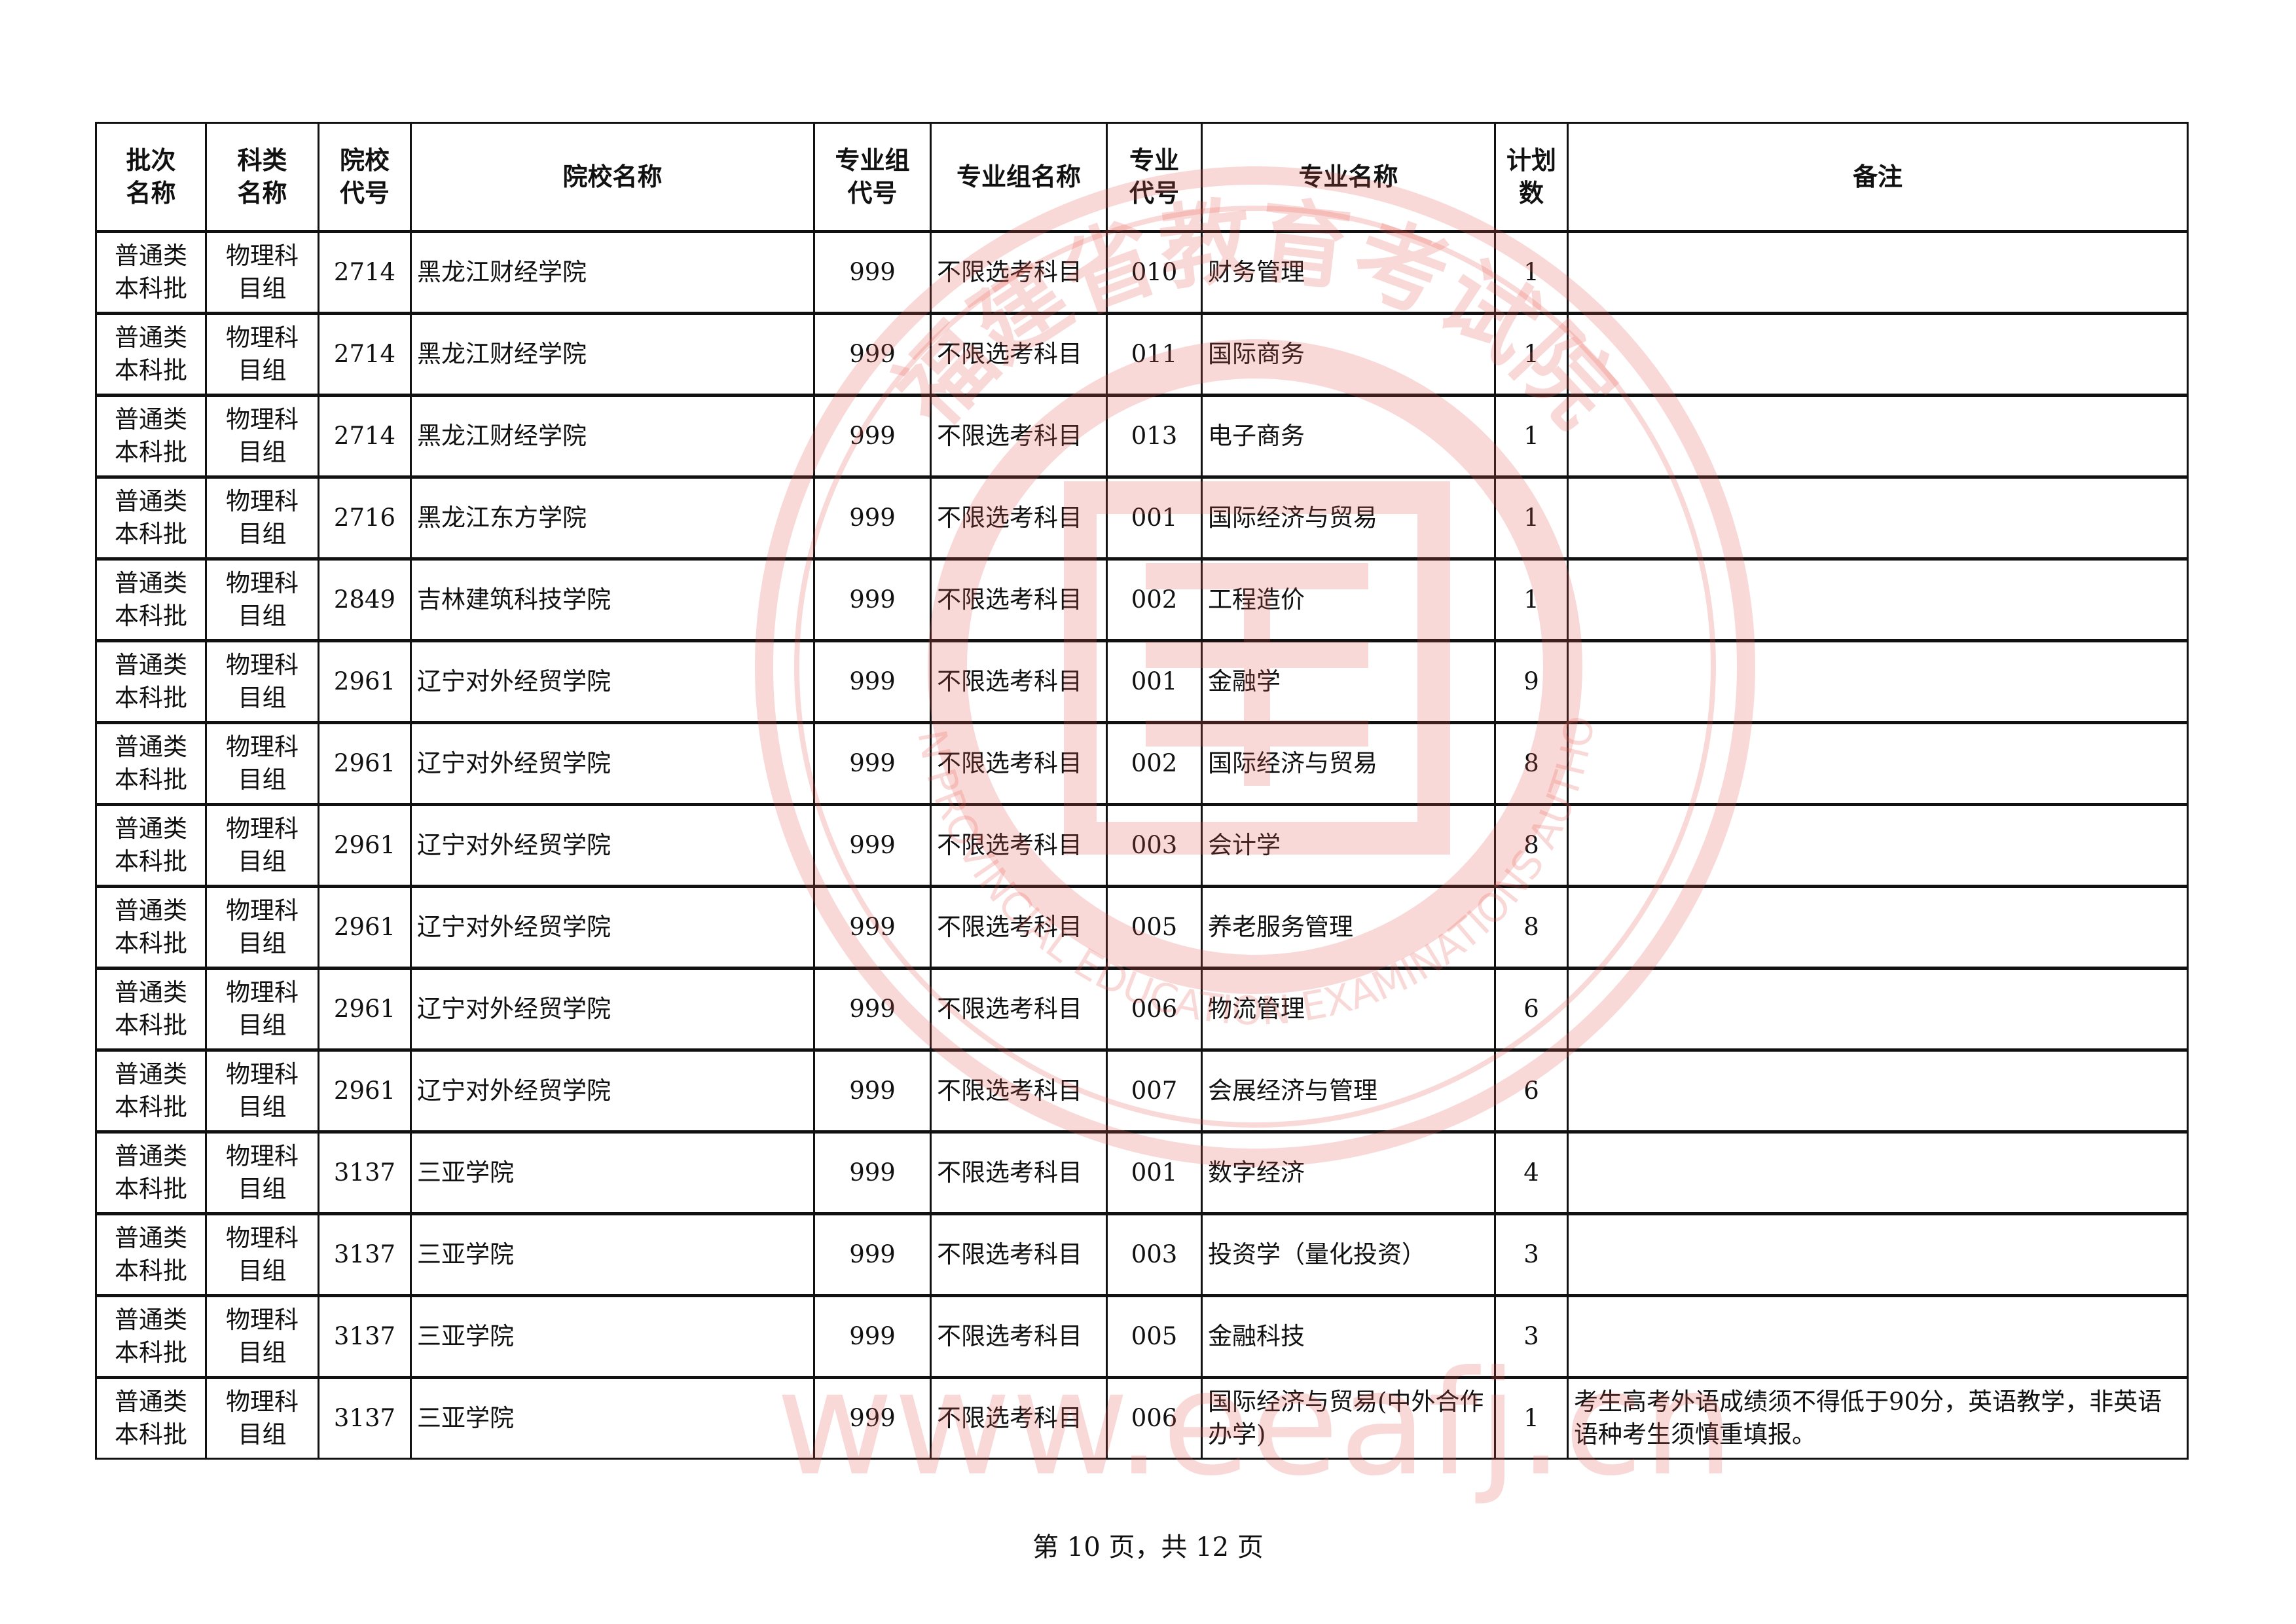 Image resolution: width=2296 pixels, height=1624 pixels. What do you see at coordinates (1348, 927) in the screenshot?
I see `cell-major: 养老服务管理` at bounding box center [1348, 927].